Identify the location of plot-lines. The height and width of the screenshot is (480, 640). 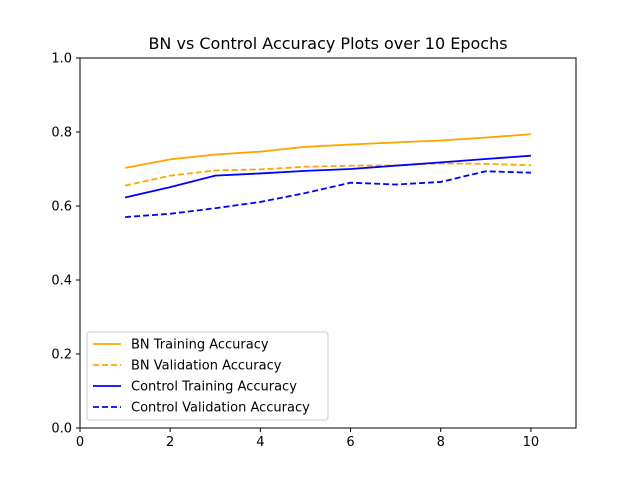
(327, 175).